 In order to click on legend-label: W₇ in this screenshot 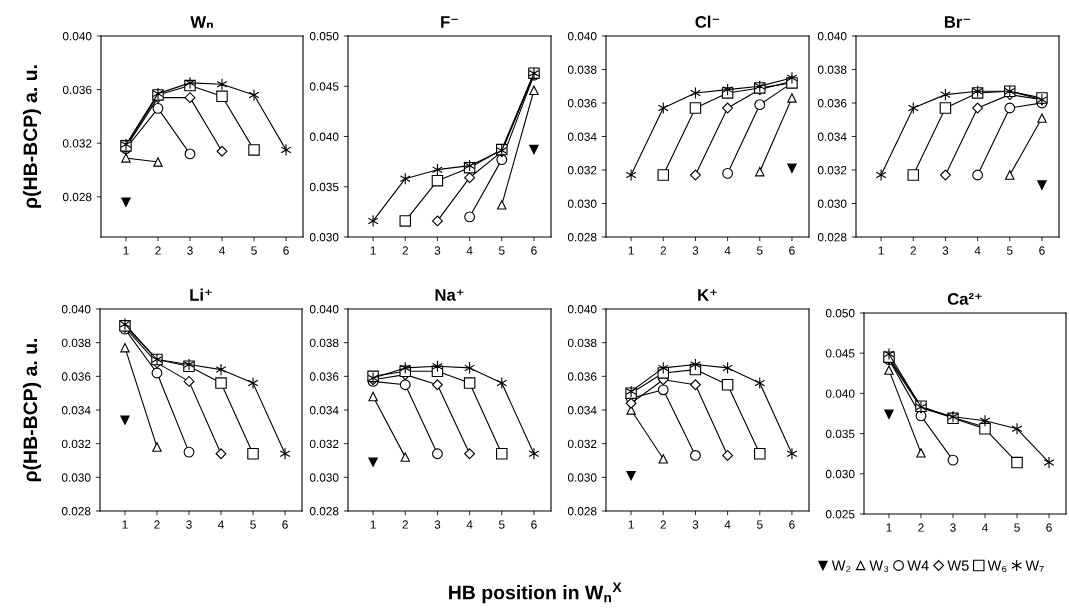, I will do `click(1034, 566)`.